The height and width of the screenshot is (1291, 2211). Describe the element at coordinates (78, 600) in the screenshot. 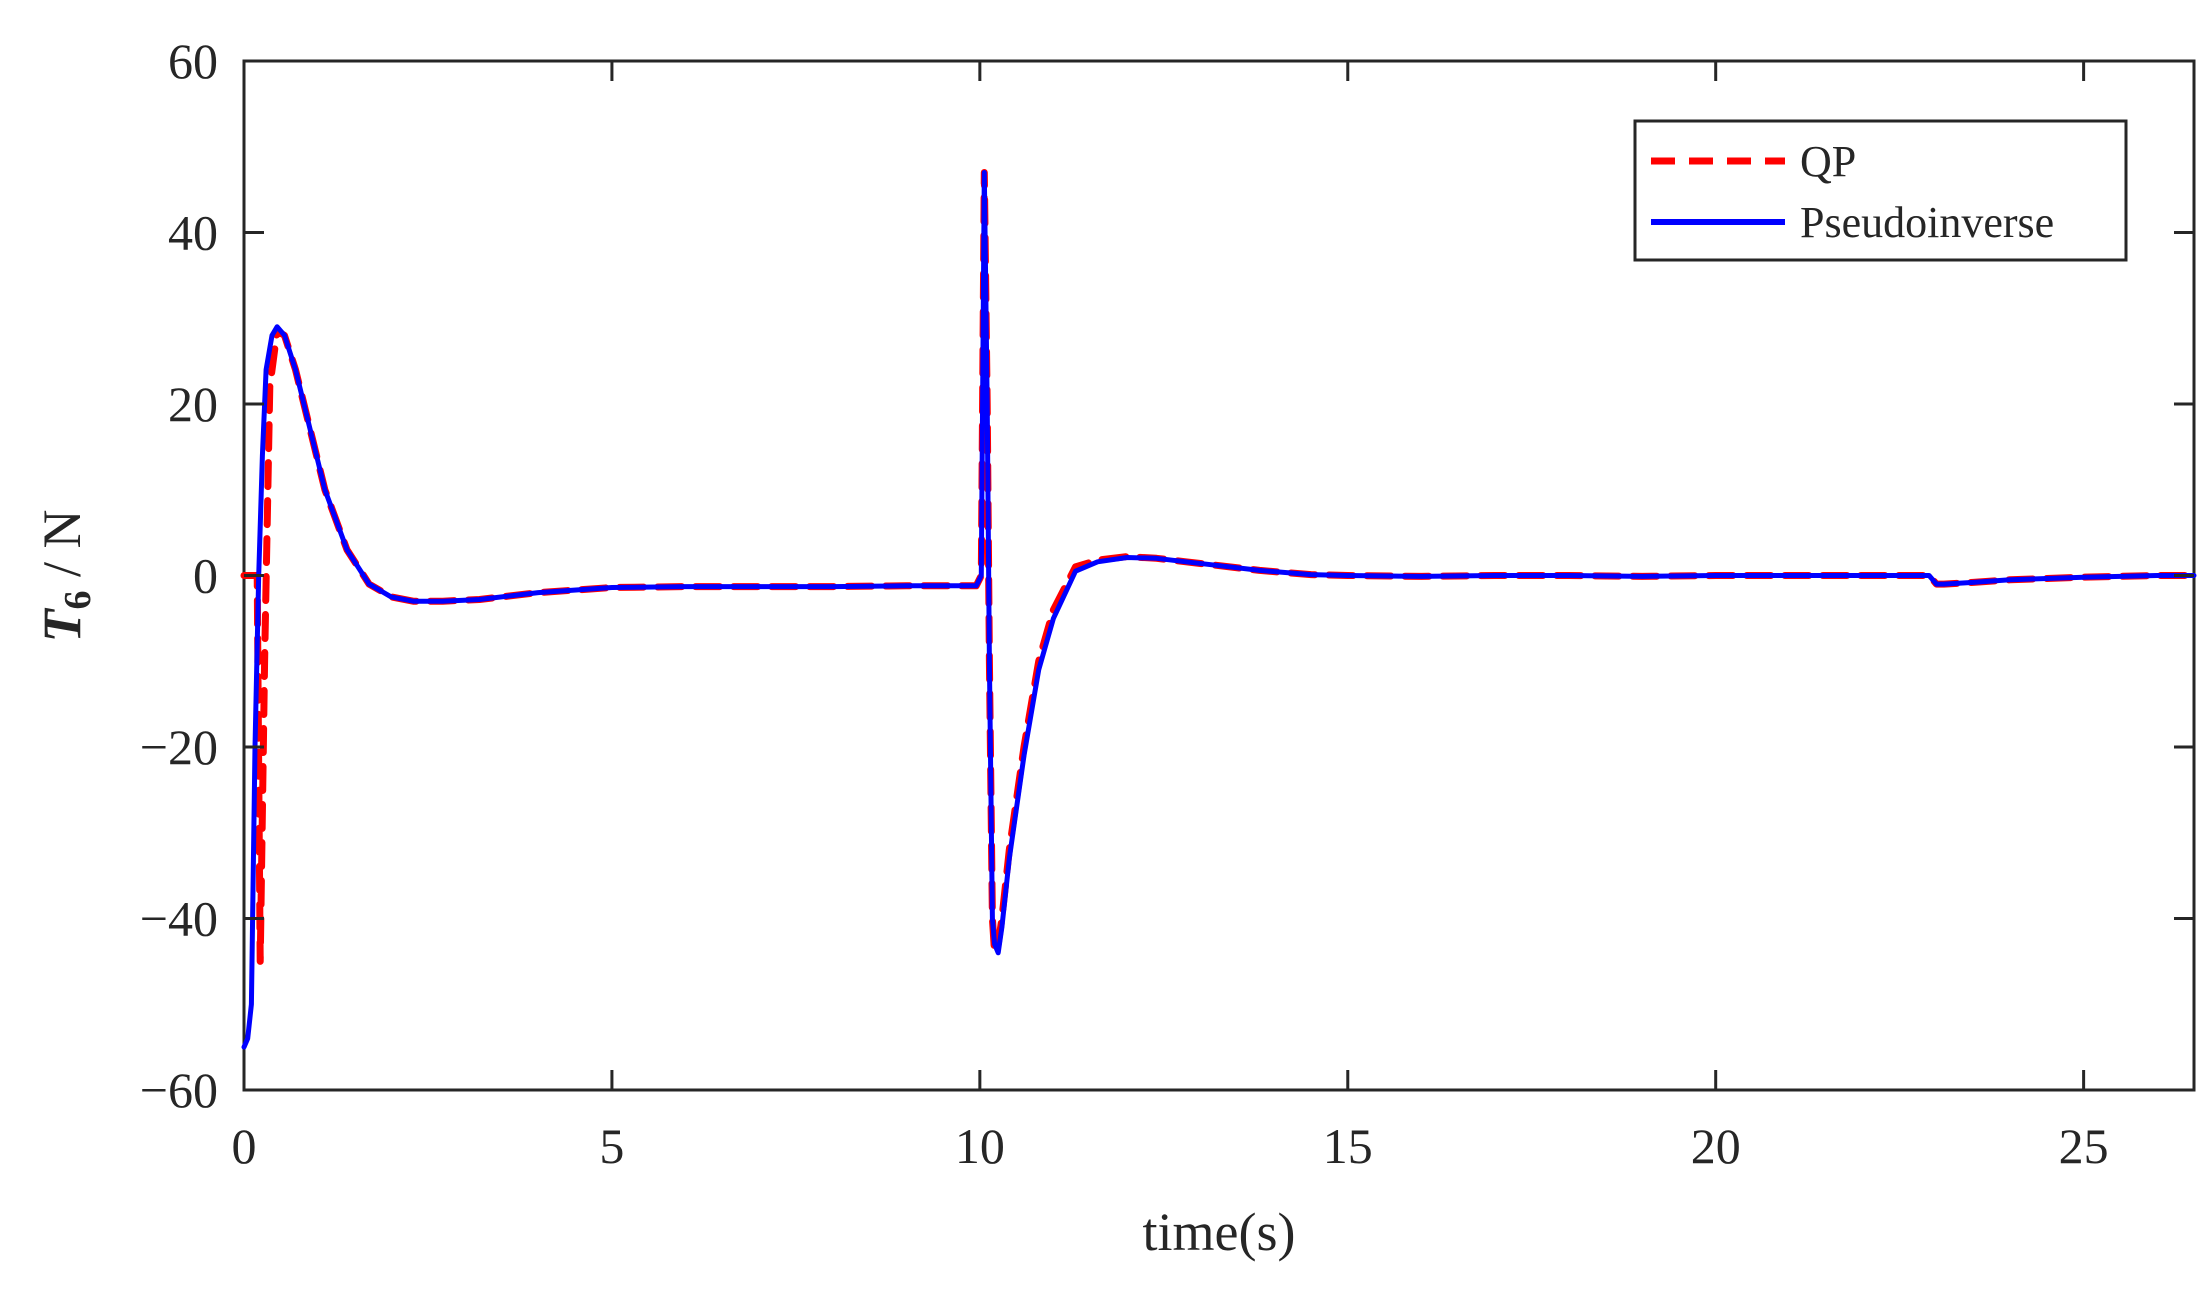

I see `y-axis-title-subscript: 6` at that location.